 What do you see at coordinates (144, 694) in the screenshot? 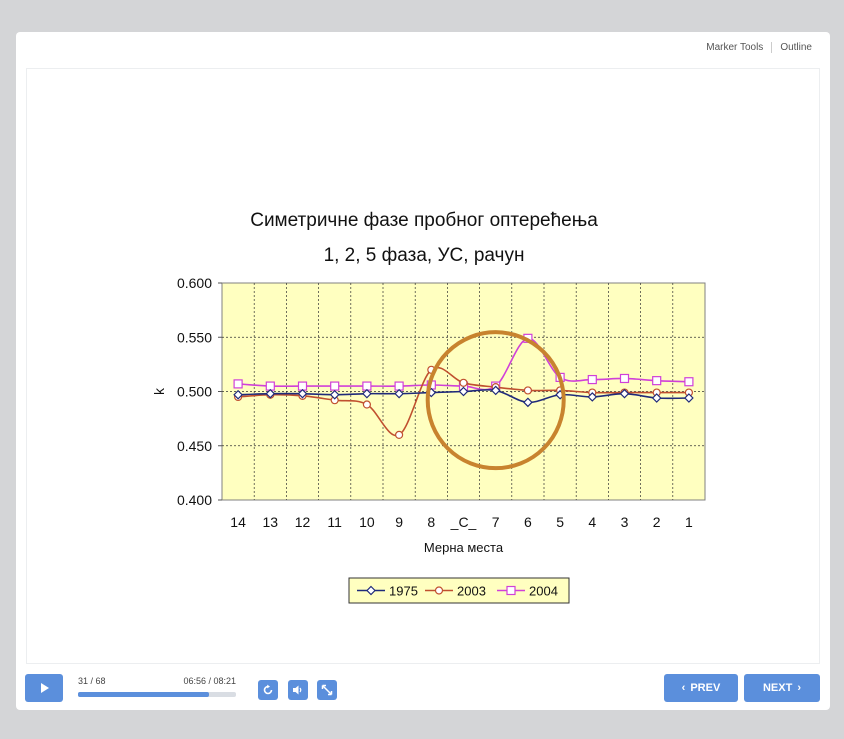
I see `progress-fill` at bounding box center [144, 694].